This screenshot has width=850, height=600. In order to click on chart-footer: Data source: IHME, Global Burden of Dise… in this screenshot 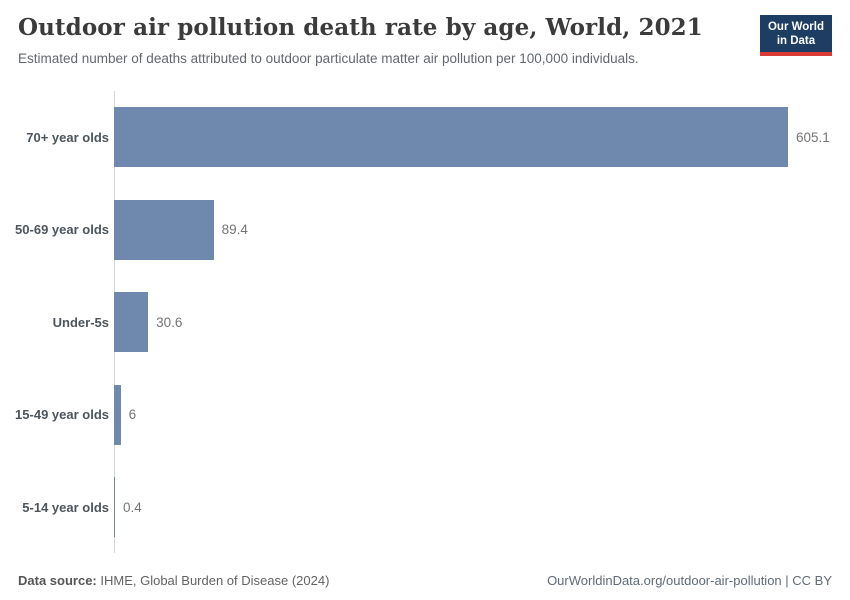, I will do `click(425, 580)`.